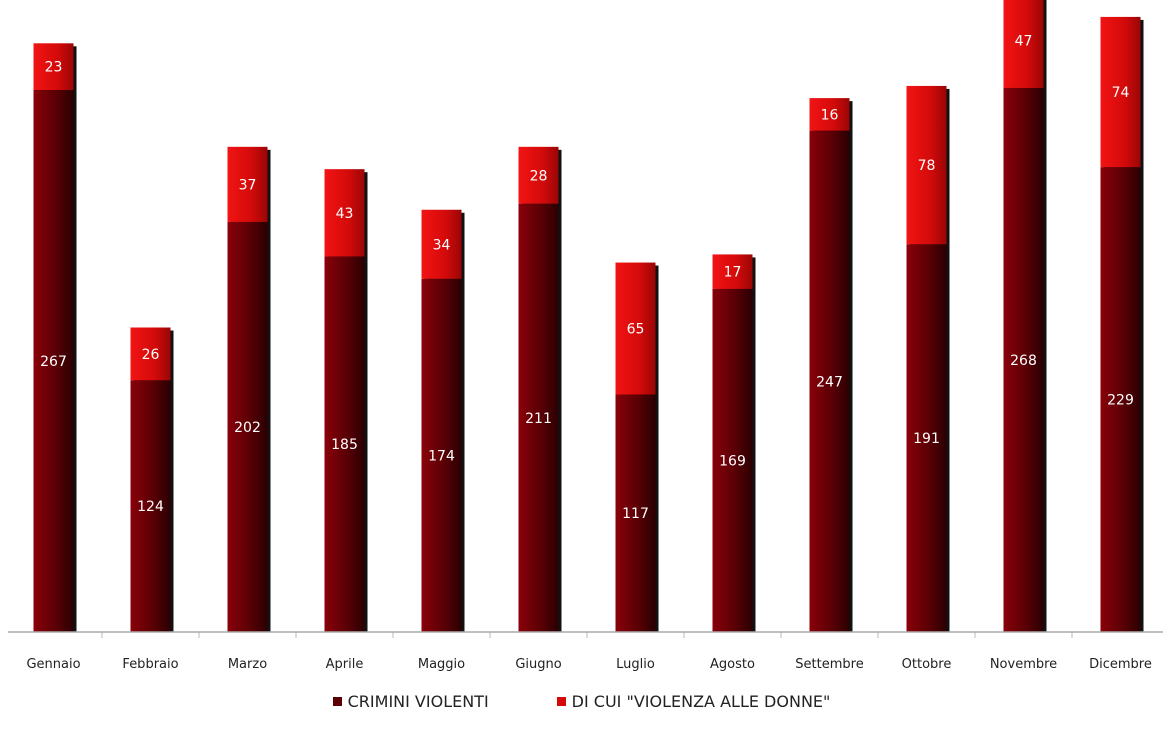 Image resolution: width=1163 pixels, height=746 pixels. I want to click on data-label-violenza-alle-donne: 43, so click(345, 214).